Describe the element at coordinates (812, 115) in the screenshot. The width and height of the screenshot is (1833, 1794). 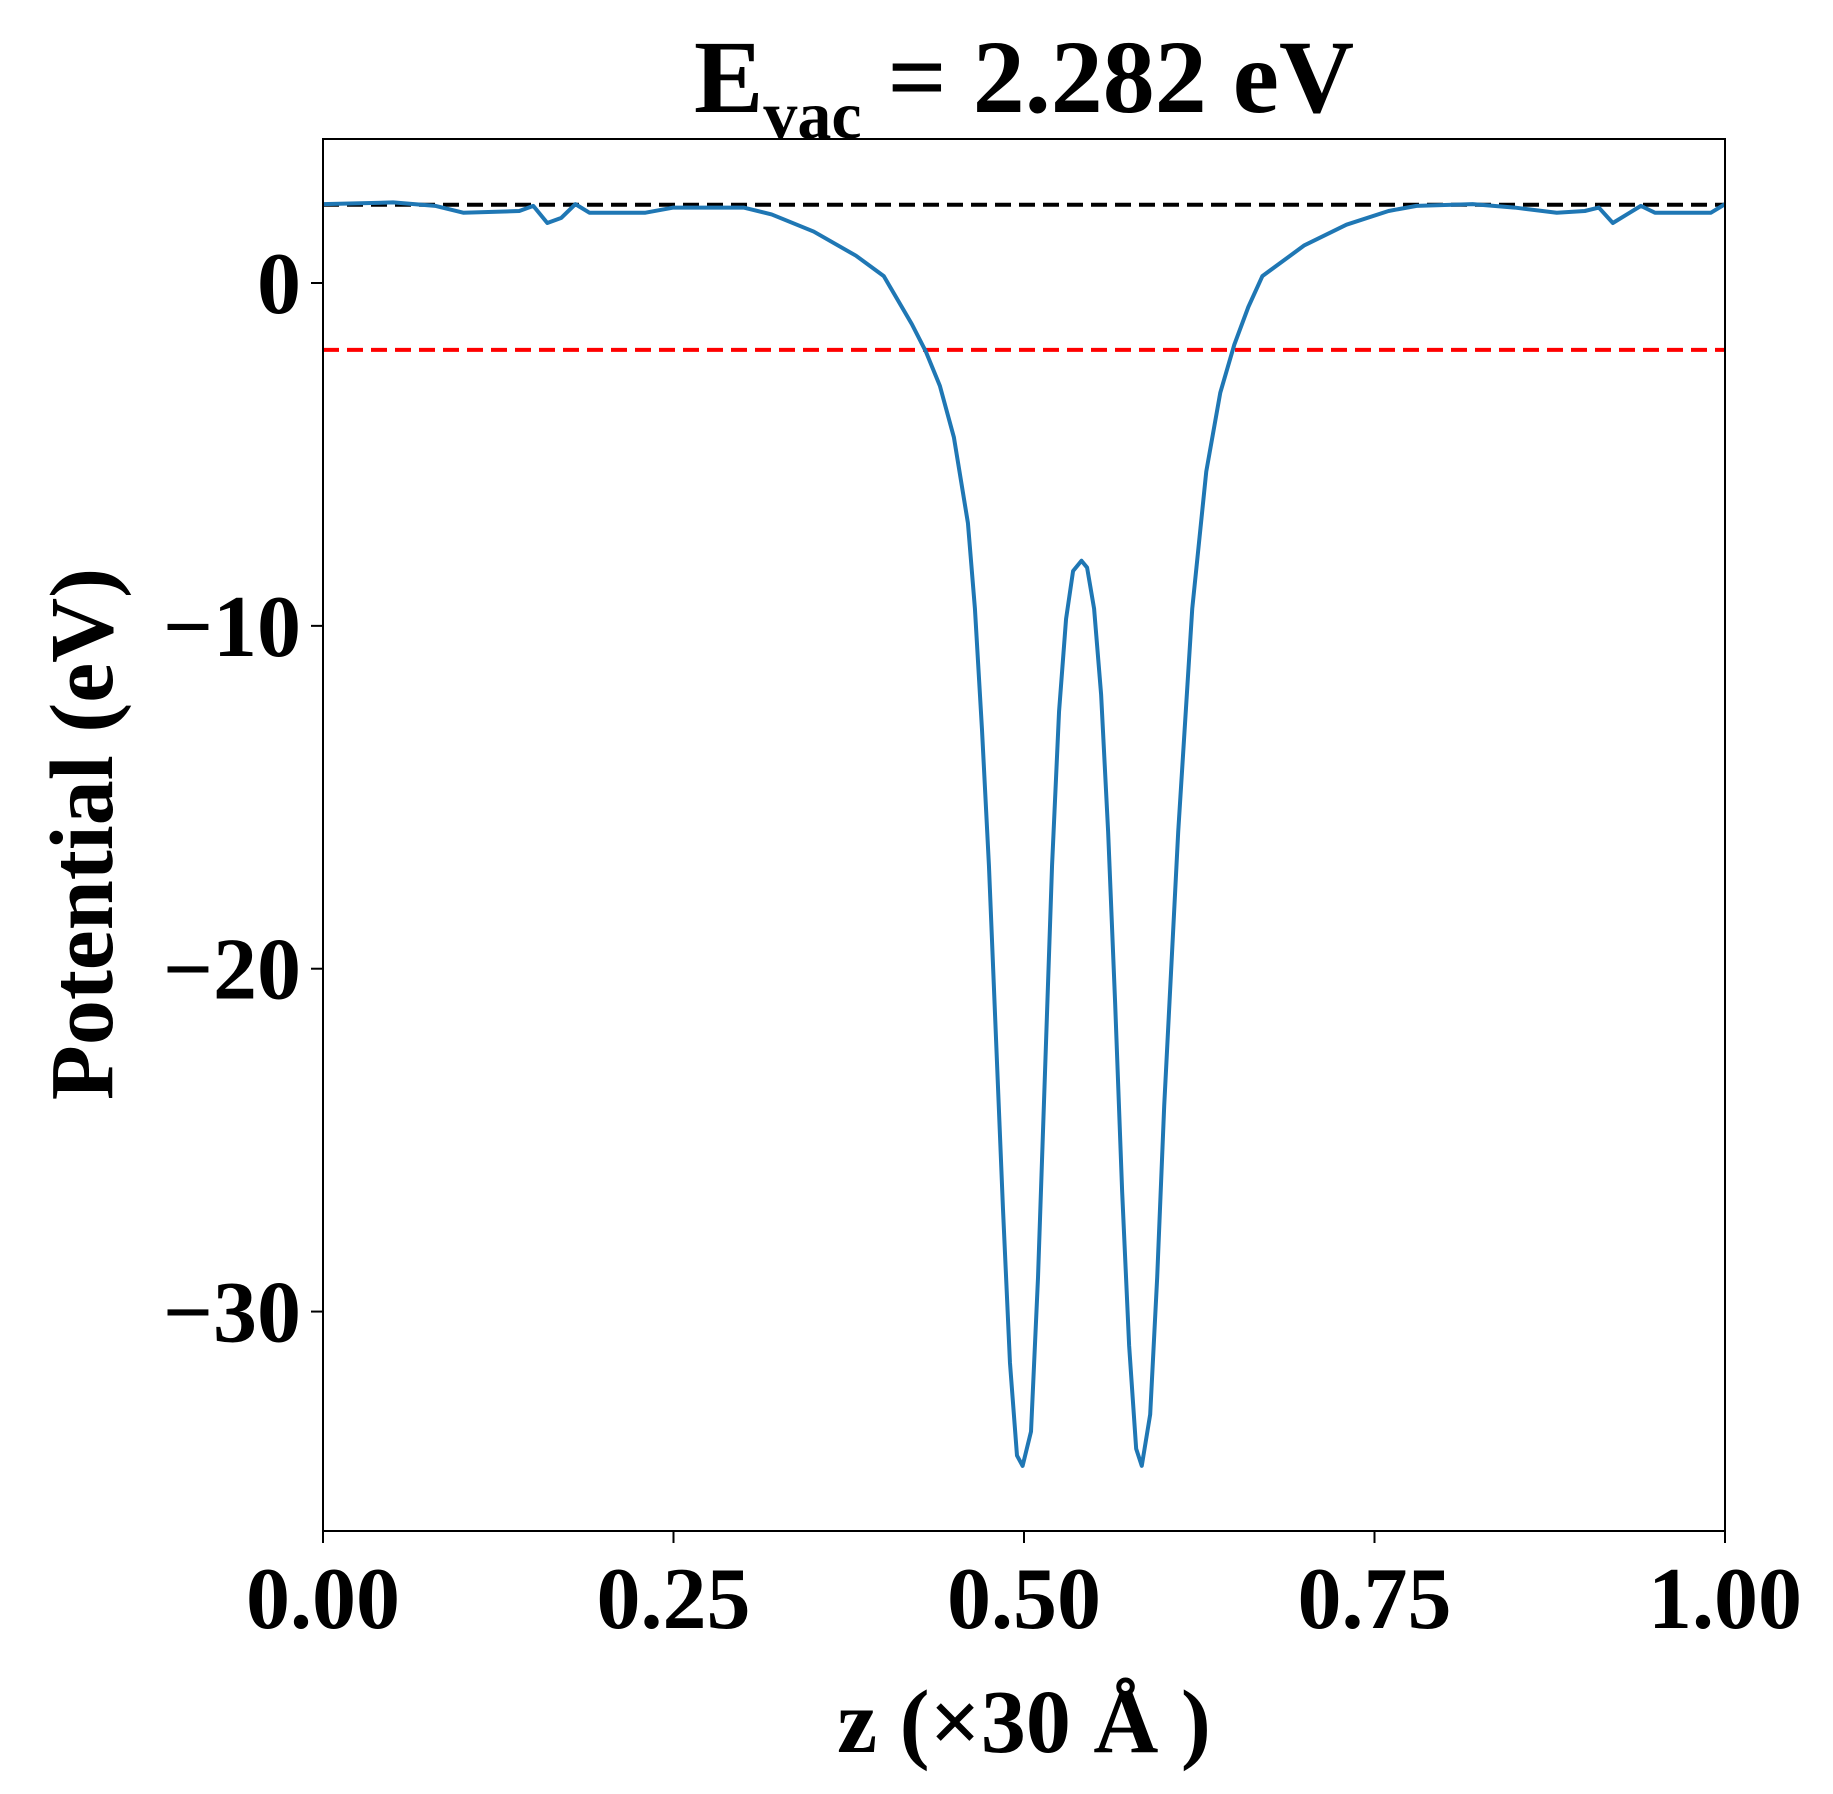
I see `title-sub: vac` at that location.